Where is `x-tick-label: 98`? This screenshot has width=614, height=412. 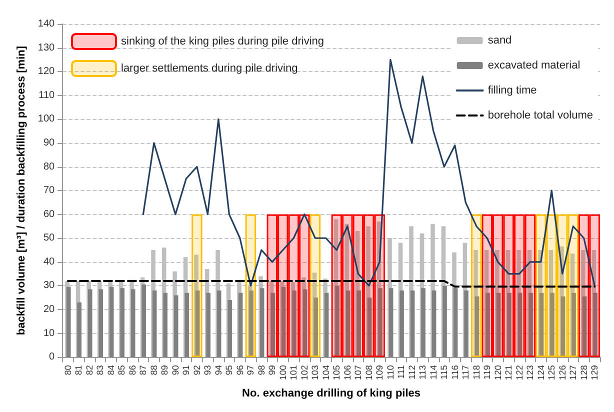
x-tick-label: 98 is located at coordinates (261, 370).